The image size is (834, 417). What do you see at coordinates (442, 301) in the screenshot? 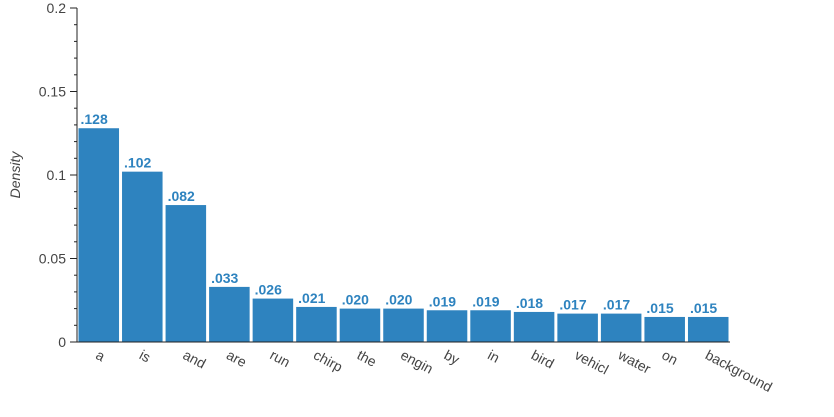
I see `value-label-by: .019` at bounding box center [442, 301].